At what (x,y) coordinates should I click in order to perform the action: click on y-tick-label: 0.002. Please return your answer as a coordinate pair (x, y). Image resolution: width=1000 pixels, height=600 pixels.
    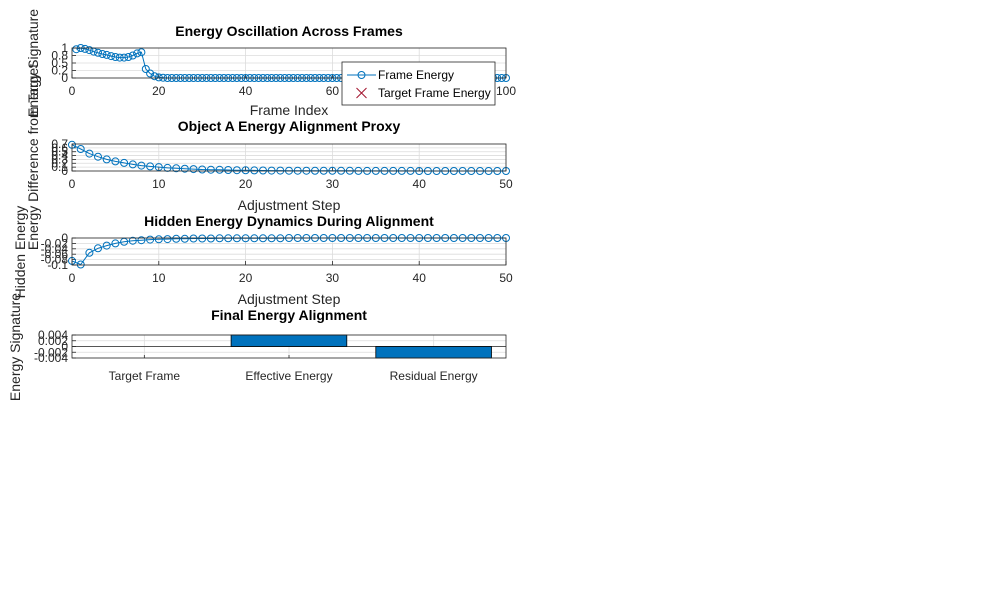
    Looking at the image, I should click on (53, 341).